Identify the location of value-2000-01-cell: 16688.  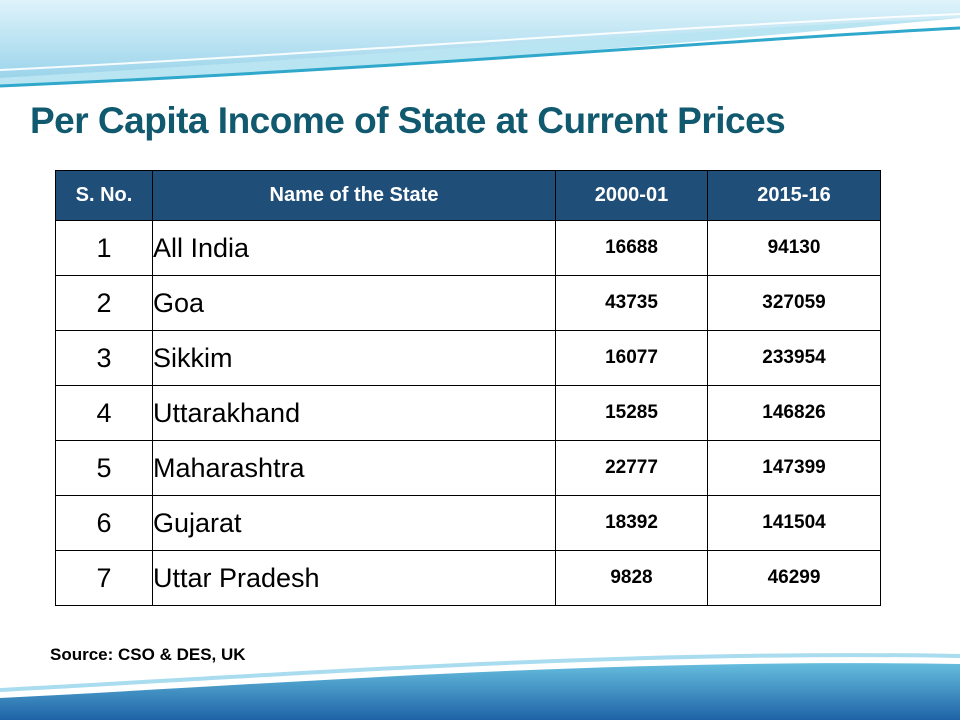
(631, 248).